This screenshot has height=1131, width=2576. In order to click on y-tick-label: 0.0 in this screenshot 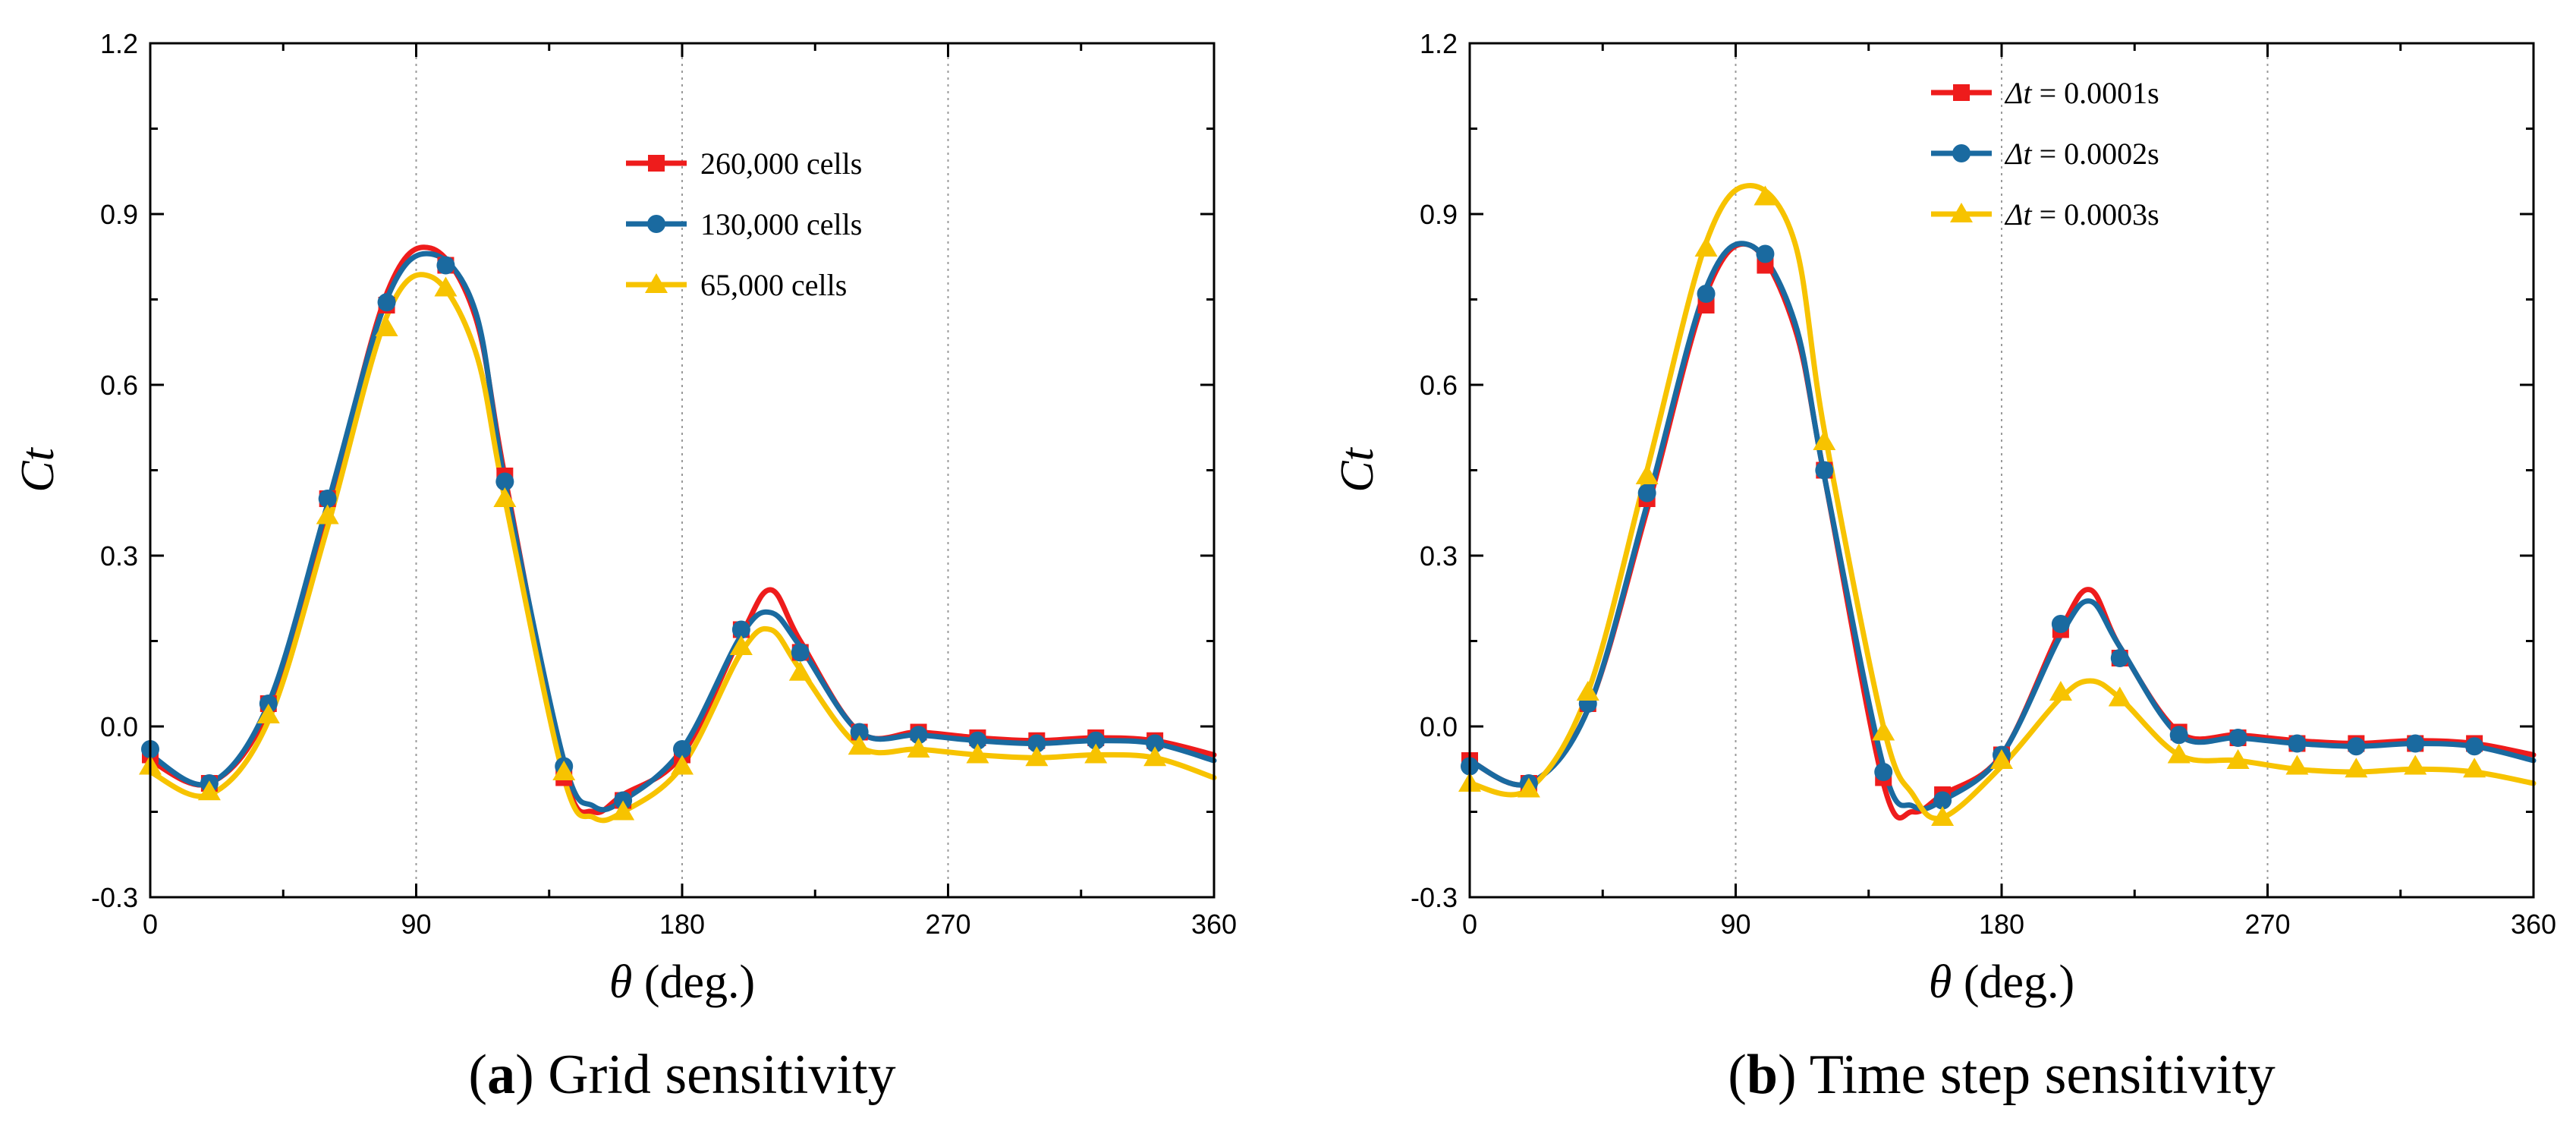, I will do `click(1439, 726)`.